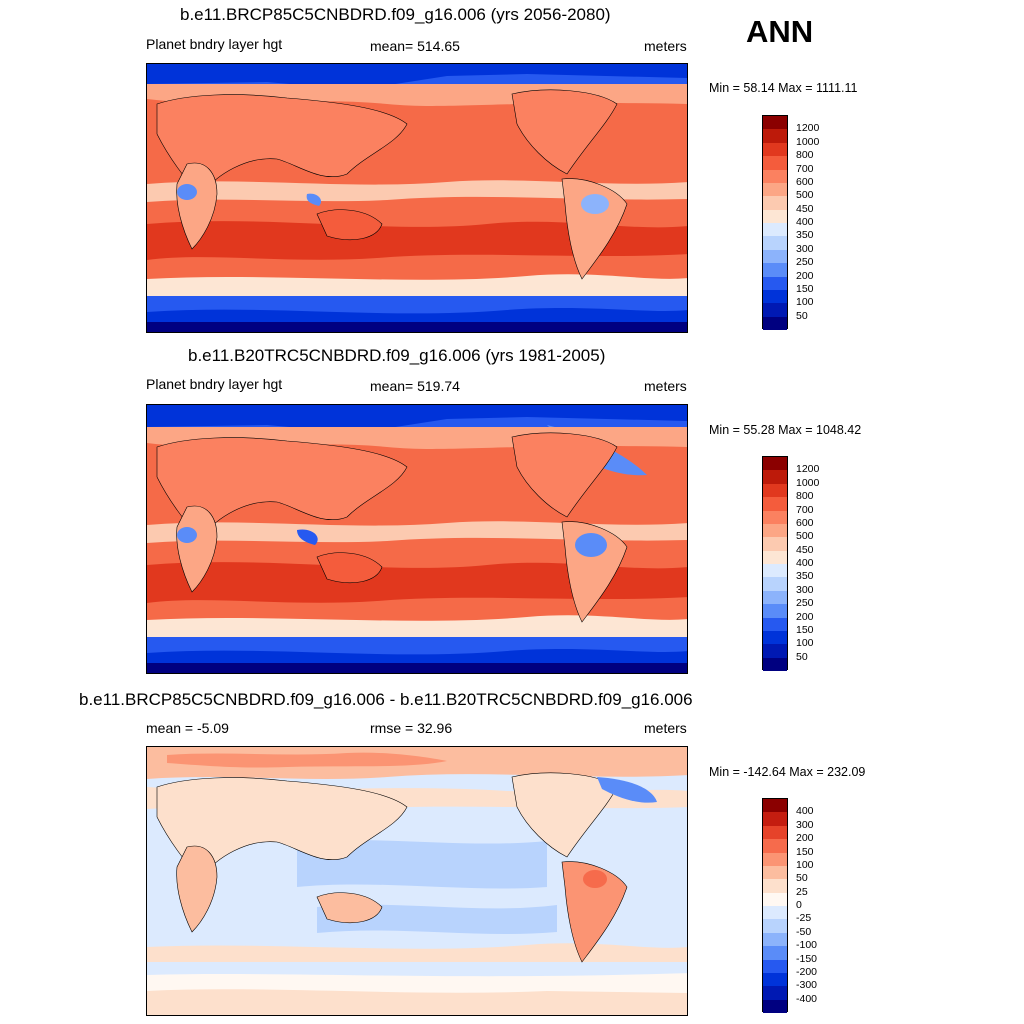 Image resolution: width=1024 pixels, height=1024 pixels. What do you see at coordinates (665, 728) in the screenshot?
I see `panel3-units-label: meters` at bounding box center [665, 728].